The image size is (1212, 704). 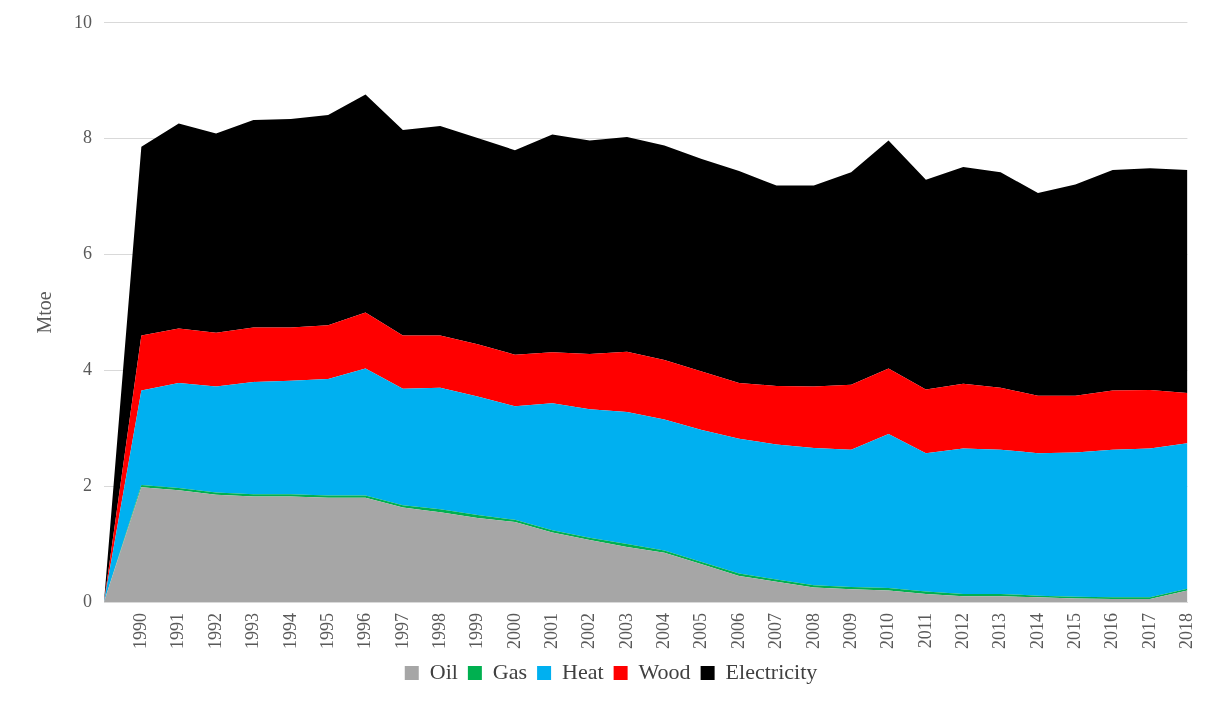 I want to click on x-tick-label: 1993, so click(x=252, y=631).